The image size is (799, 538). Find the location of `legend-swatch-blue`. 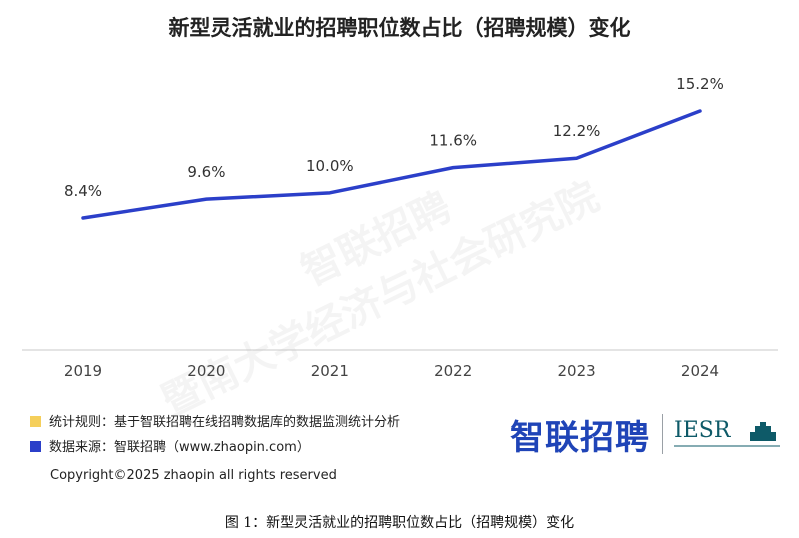

legend-swatch-blue is located at coordinates (35, 446).